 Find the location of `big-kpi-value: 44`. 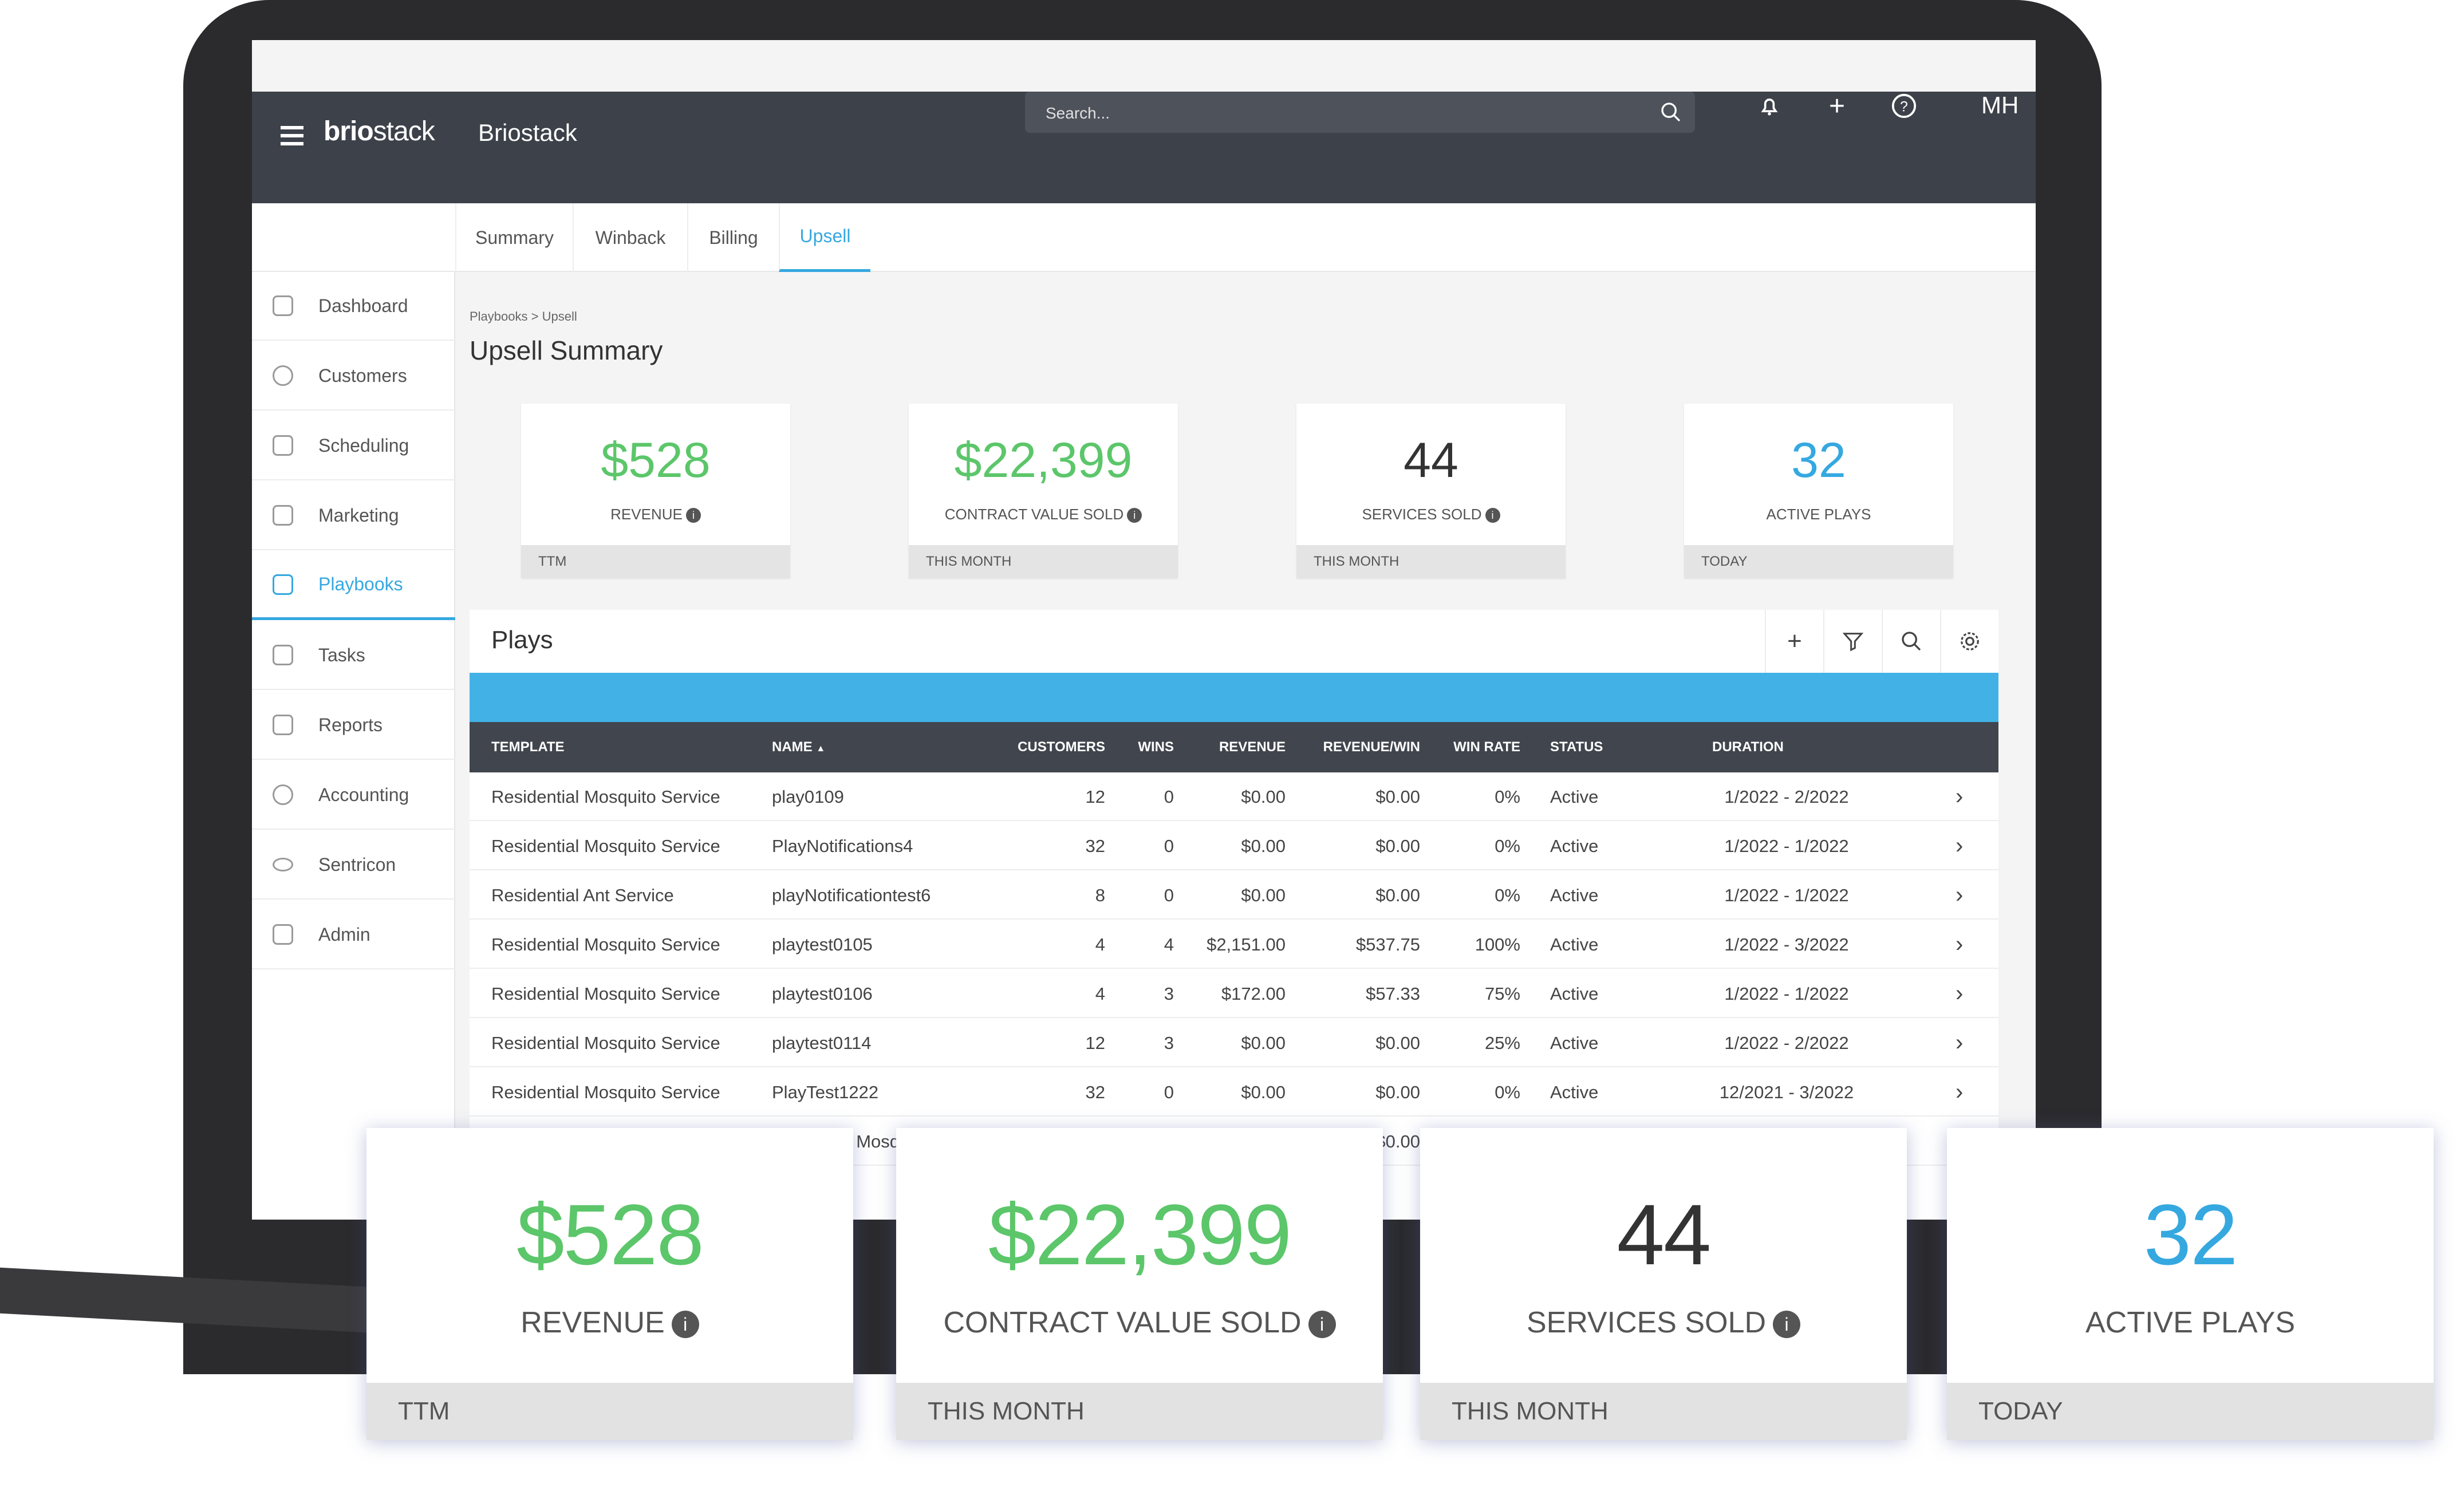

big-kpi-value: 44 is located at coordinates (1664, 1234).